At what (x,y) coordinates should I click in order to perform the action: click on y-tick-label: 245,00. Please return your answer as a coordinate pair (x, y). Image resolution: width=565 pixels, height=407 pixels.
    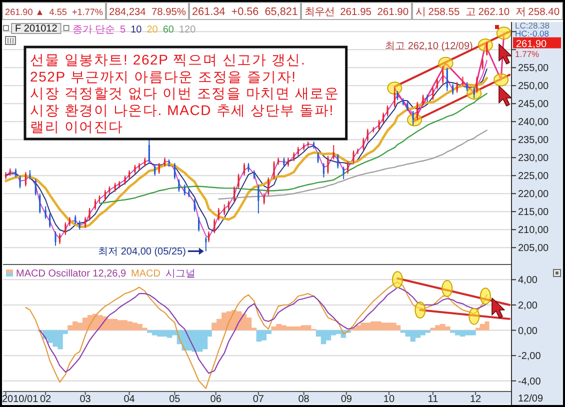
    Looking at the image, I should click on (534, 104).